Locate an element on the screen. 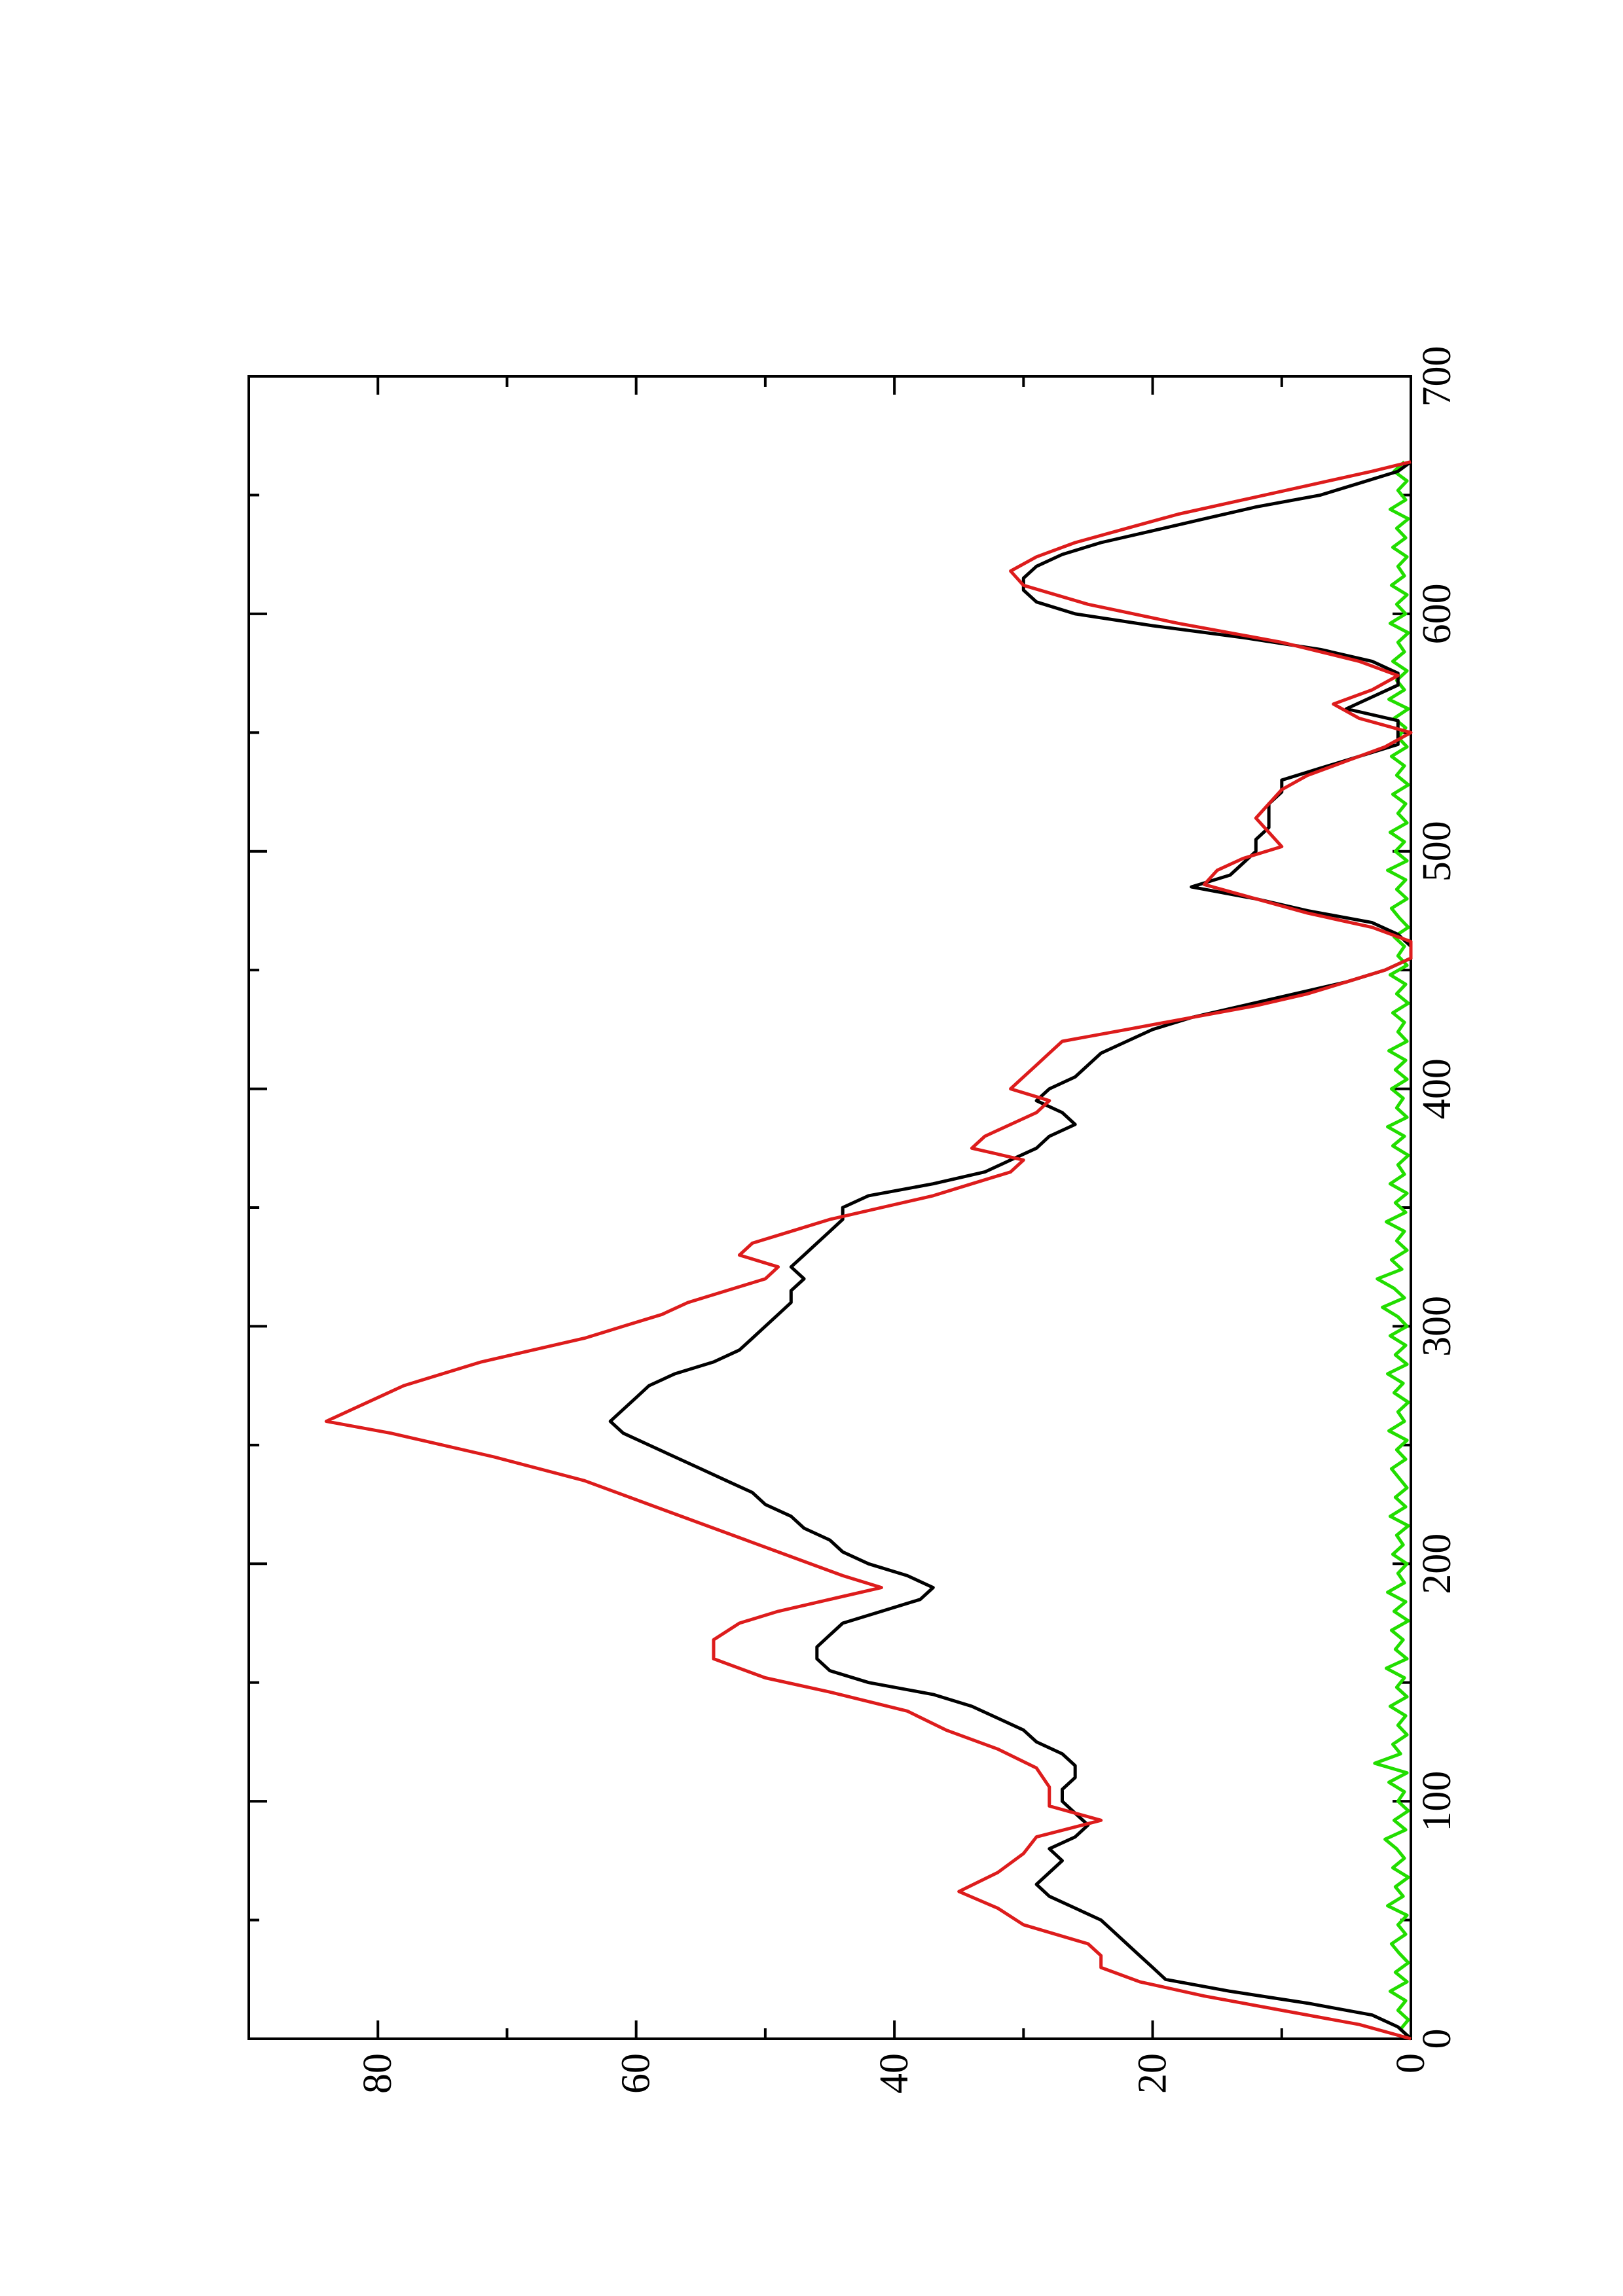 The width and height of the screenshot is (1623, 2296). y-tick-label: 0 is located at coordinates (1411, 2063).